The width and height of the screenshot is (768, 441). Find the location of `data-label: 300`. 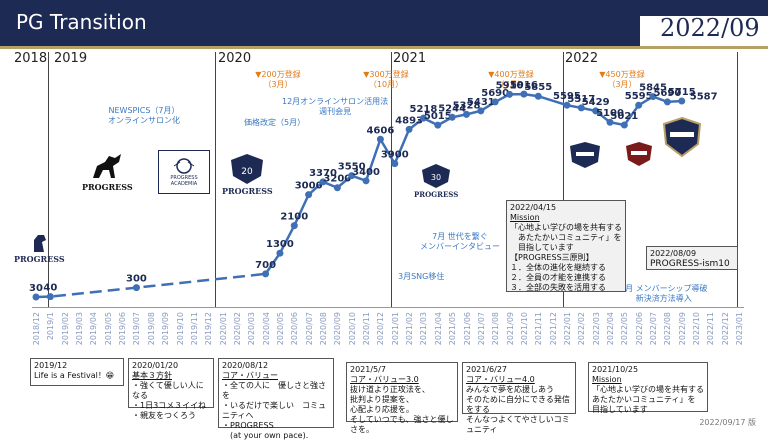

data-label: 300 is located at coordinates (136, 279).